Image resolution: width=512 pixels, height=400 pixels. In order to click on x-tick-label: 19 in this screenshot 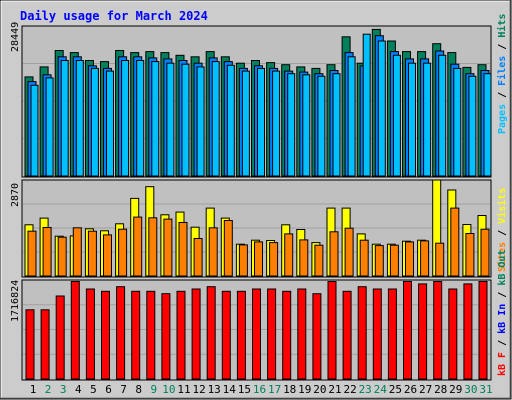, I will do `click(304, 389)`.